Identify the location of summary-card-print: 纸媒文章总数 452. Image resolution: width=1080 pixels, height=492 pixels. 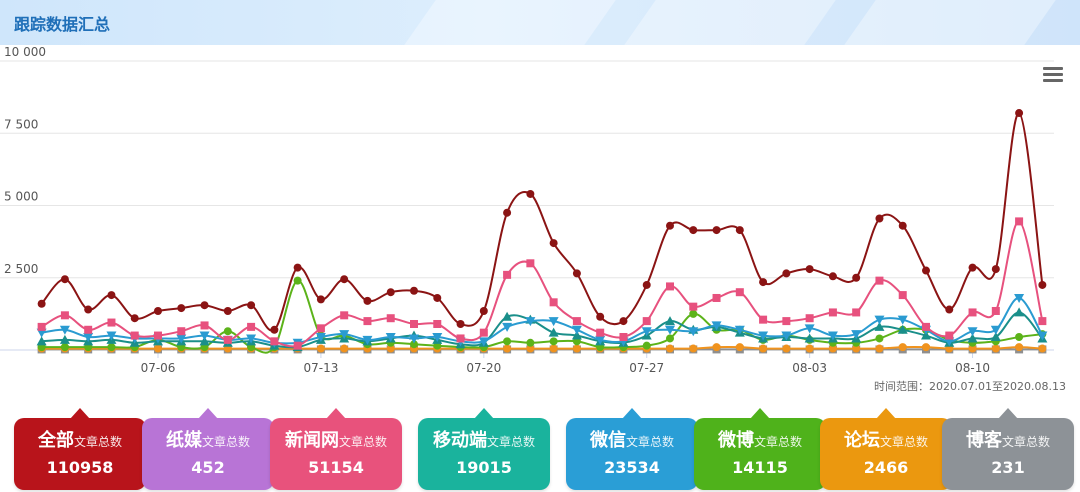
(208, 449).